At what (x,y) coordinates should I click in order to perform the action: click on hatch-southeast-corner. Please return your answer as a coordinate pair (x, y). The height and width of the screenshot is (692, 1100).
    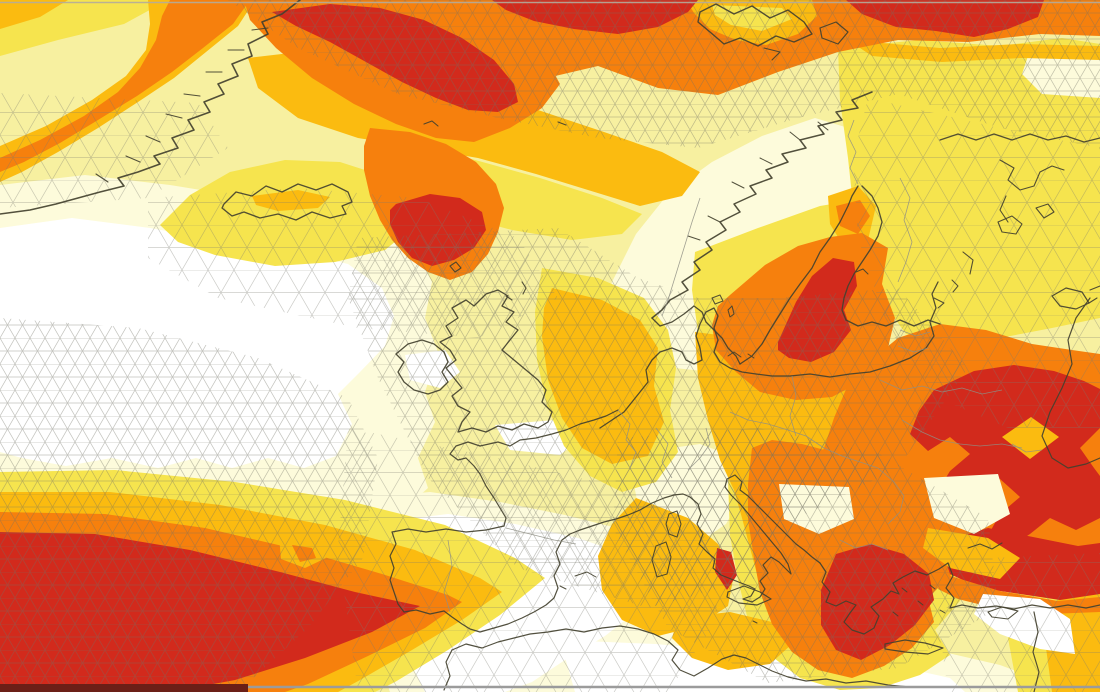
    Looking at the image, I should click on (1019, 622).